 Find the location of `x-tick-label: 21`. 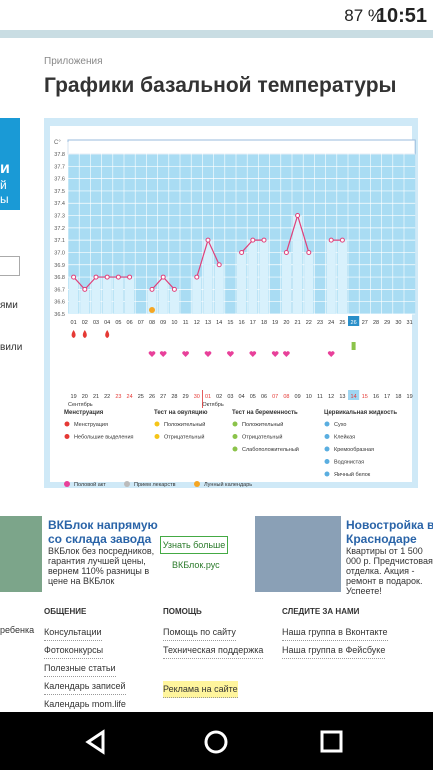

x-tick-label: 21 is located at coordinates (298, 323).